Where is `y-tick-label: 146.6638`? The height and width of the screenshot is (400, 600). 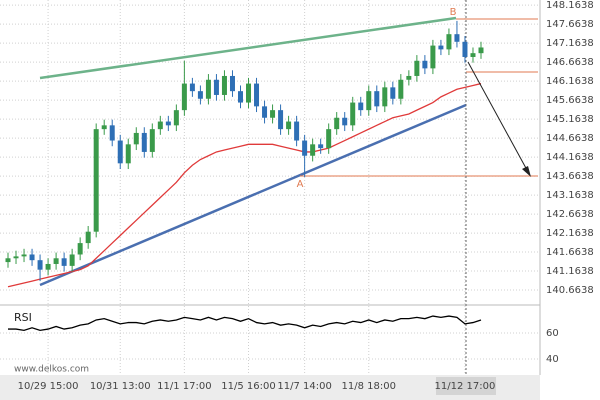
y-tick-label: 146.6638 is located at coordinates (570, 62).